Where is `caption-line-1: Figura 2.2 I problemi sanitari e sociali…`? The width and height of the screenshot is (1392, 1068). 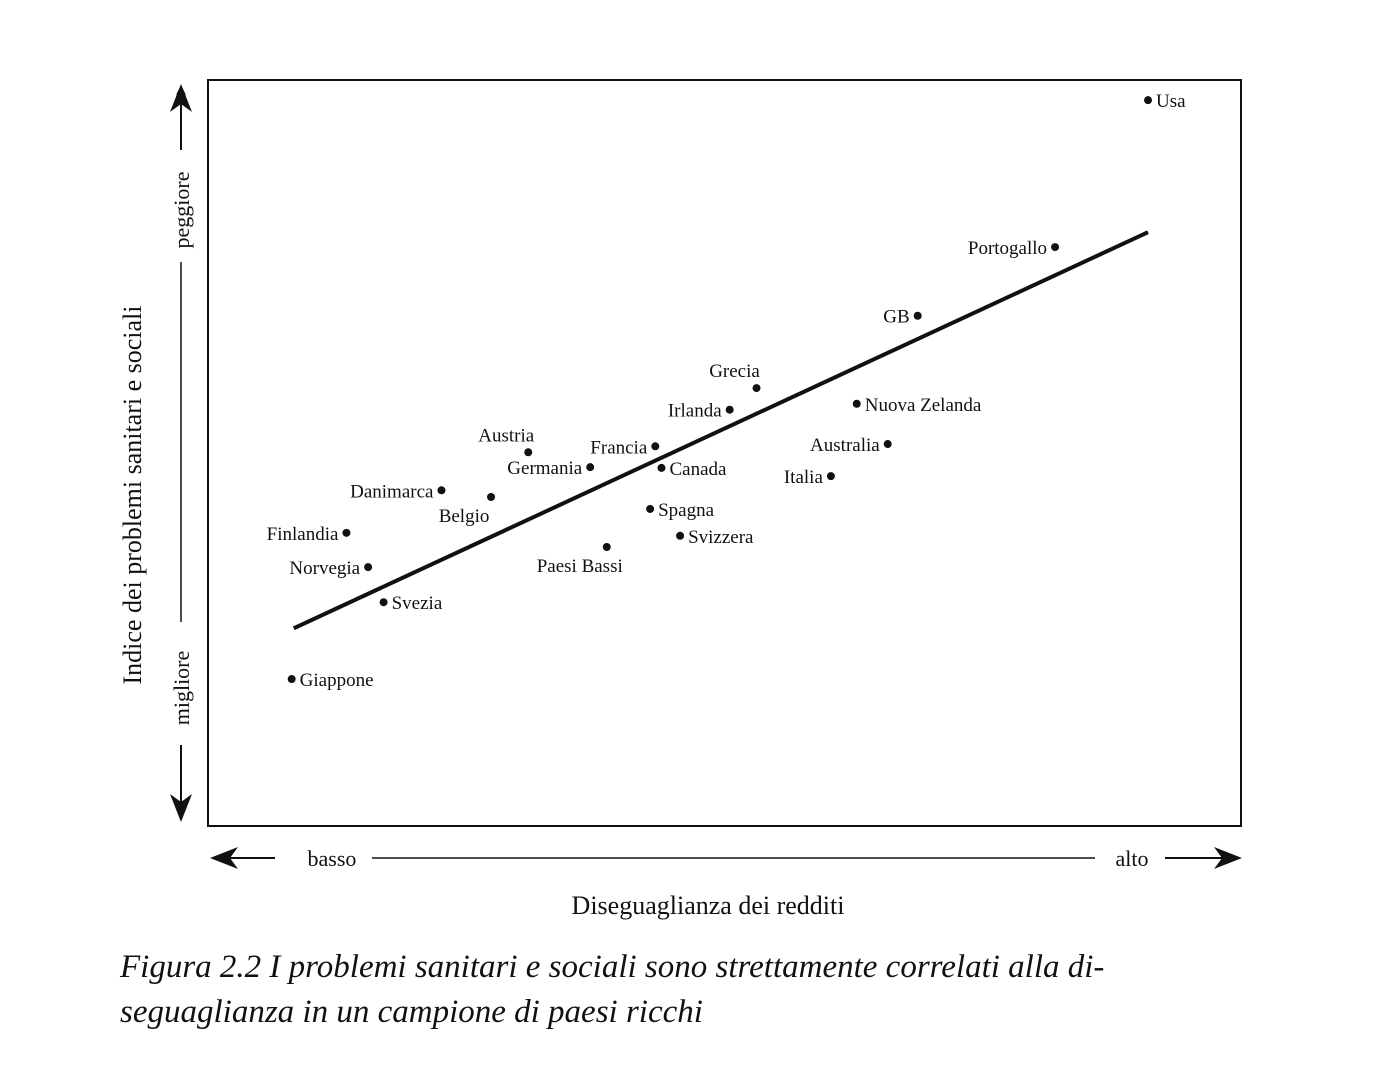 caption-line-1: Figura 2.2 I problemi sanitari e sociali… is located at coordinates (612, 967).